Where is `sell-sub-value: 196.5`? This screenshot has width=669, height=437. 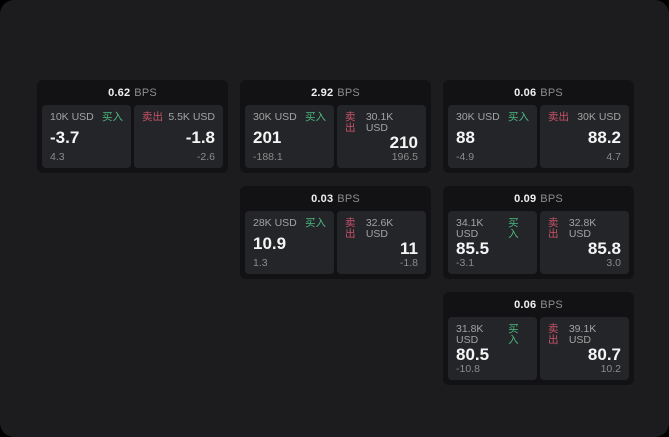 sell-sub-value: 196.5 is located at coordinates (404, 156).